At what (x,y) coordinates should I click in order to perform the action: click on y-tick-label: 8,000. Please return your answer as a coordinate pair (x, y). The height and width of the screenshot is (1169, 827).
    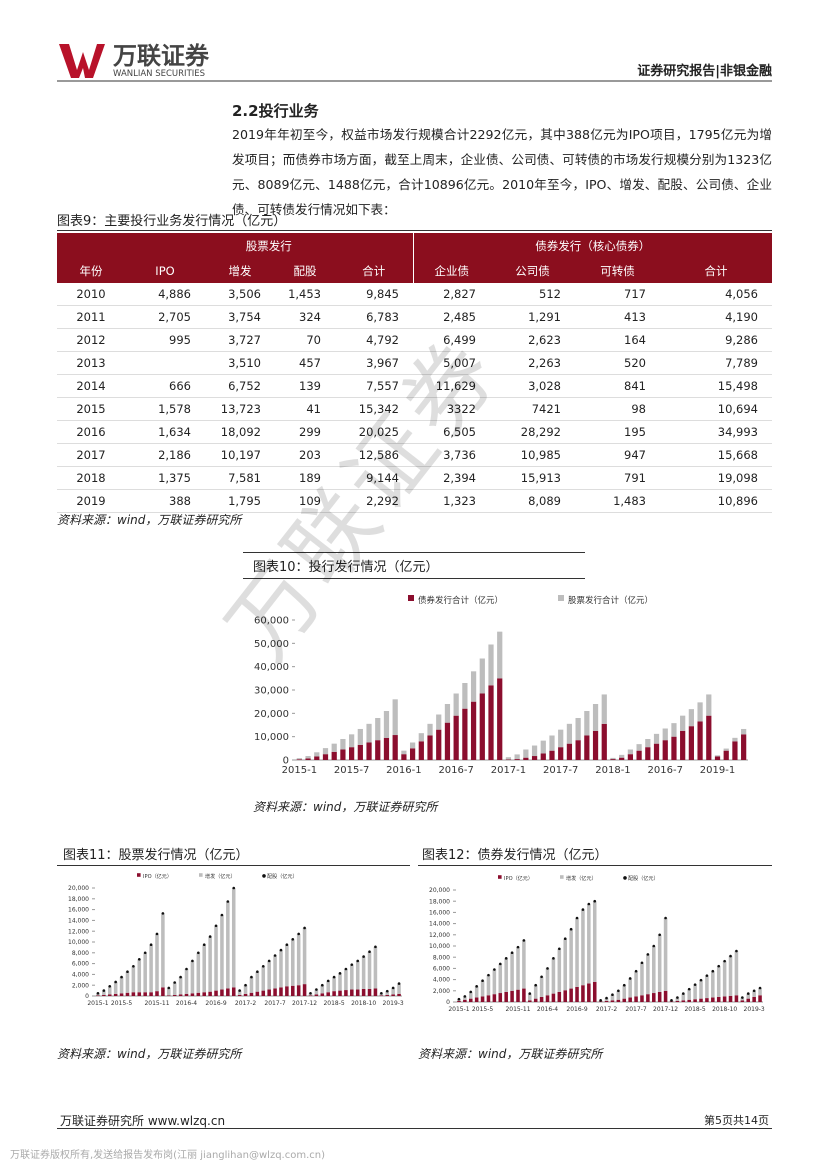
    Looking at the image, I should click on (441, 957).